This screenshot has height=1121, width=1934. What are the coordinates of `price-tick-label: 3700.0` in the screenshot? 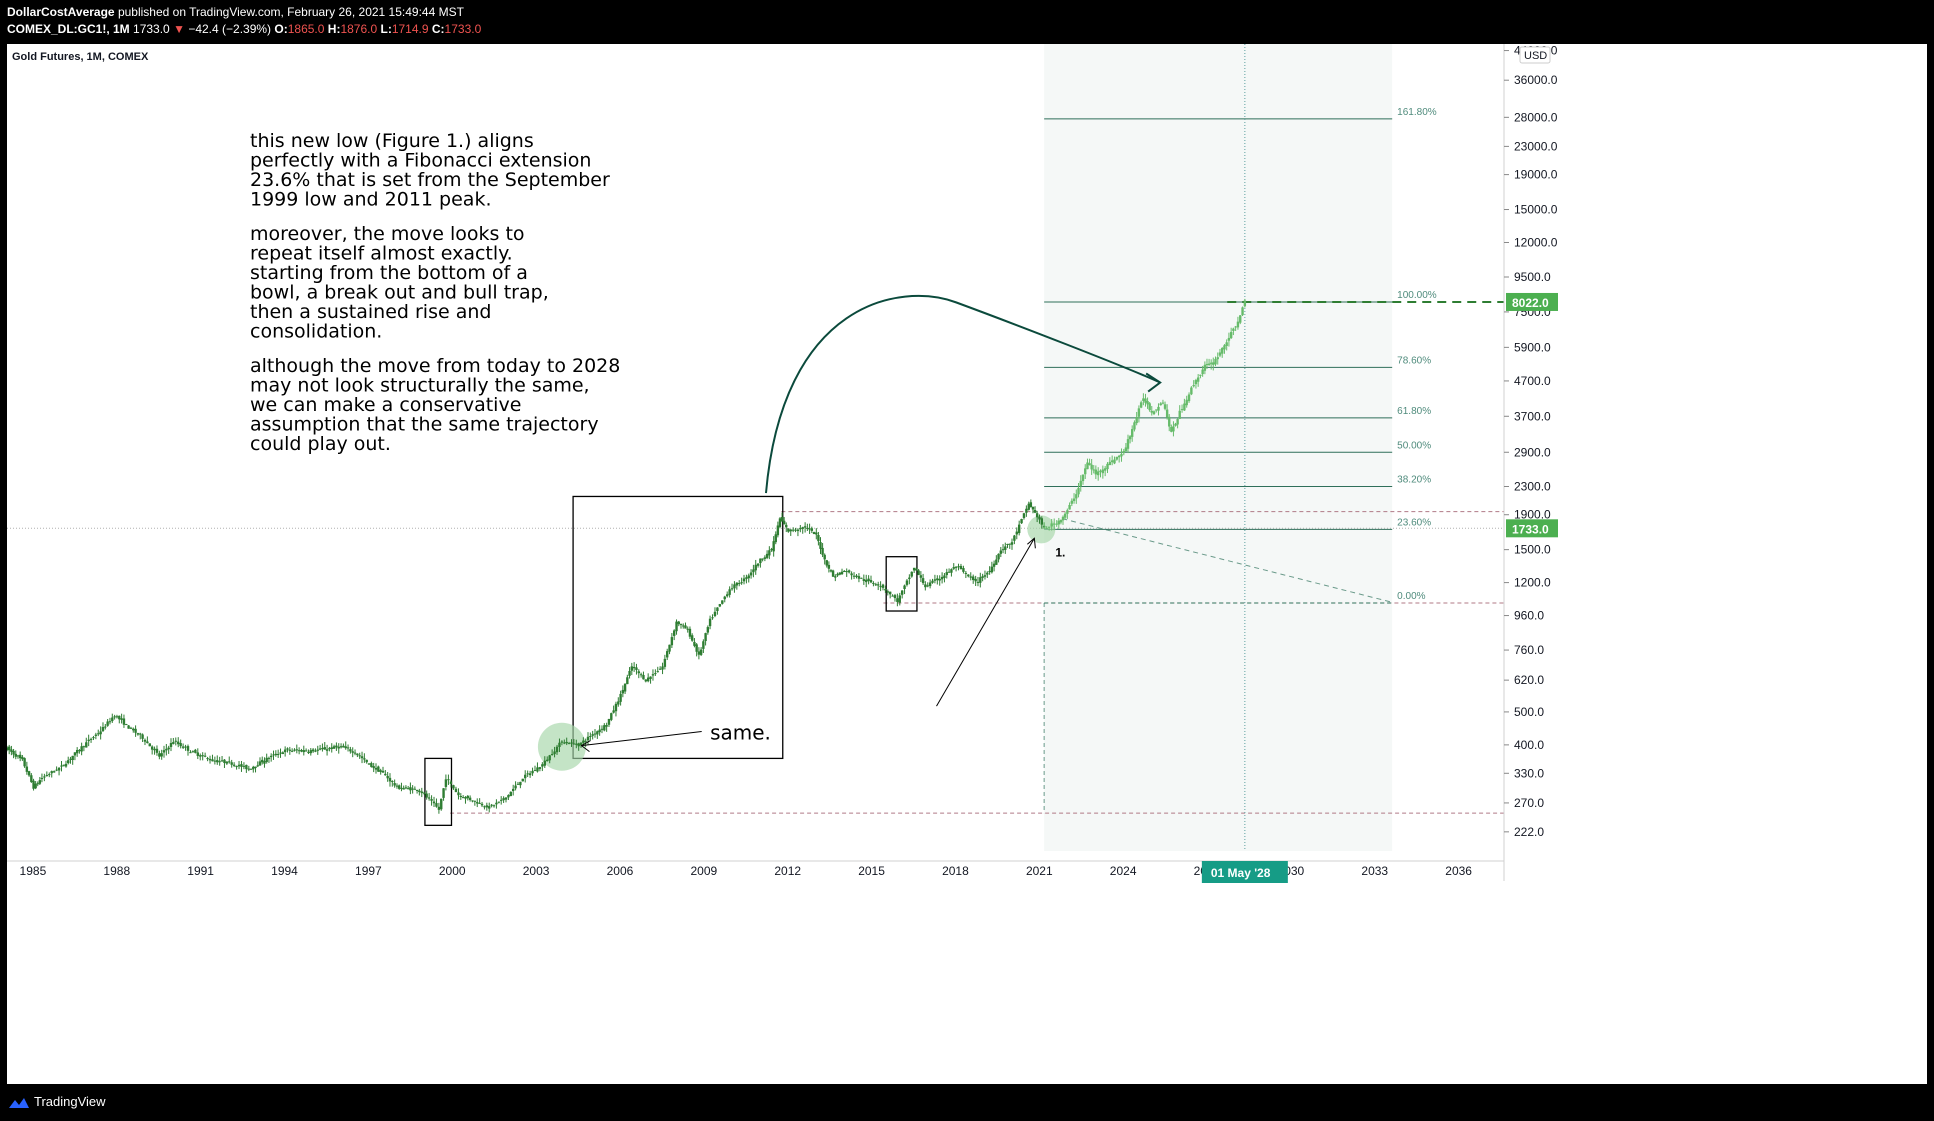 It's located at (1532, 416).